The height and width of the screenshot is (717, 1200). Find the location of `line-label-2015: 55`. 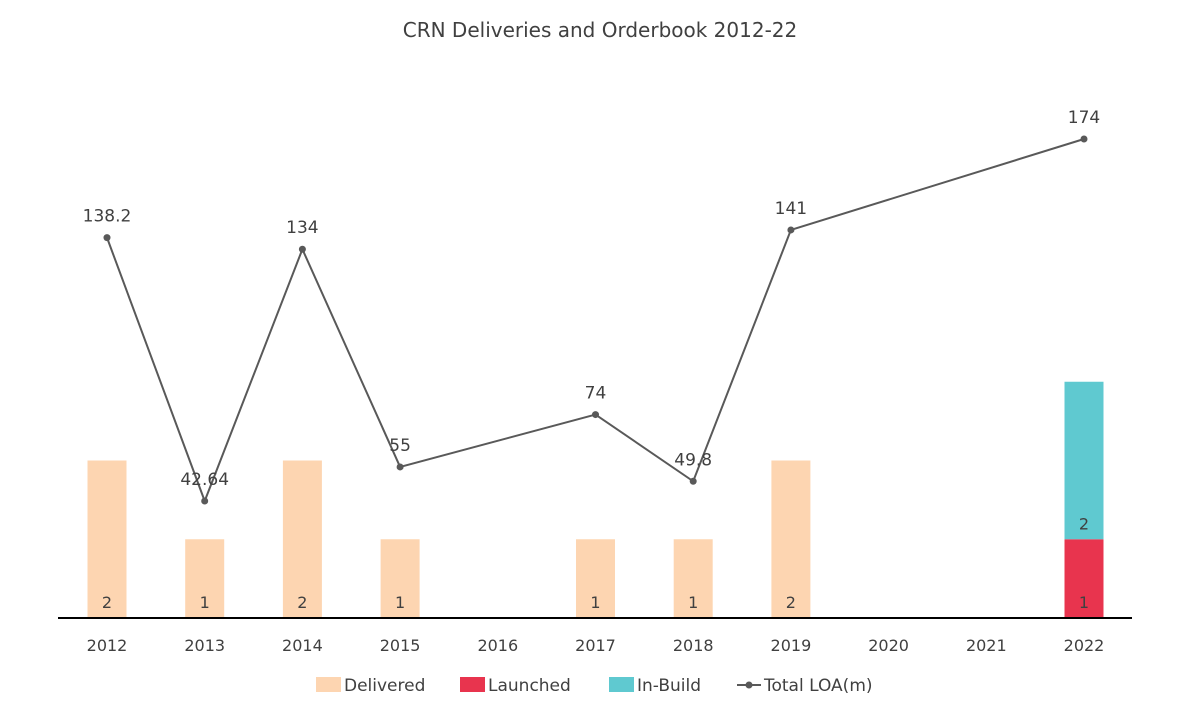

line-label-2015: 55 is located at coordinates (400, 446).